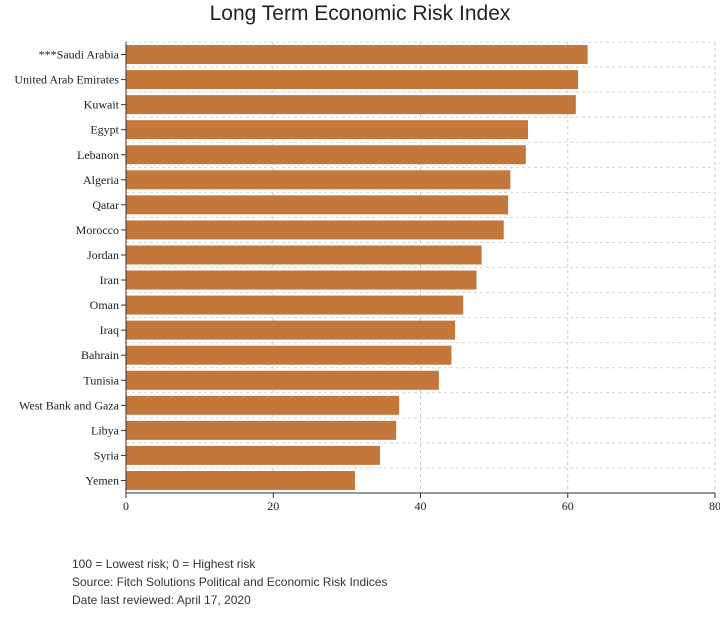 This screenshot has height=628, width=720. What do you see at coordinates (102, 105) in the screenshot?
I see `y-tick-label: Kuwait` at bounding box center [102, 105].